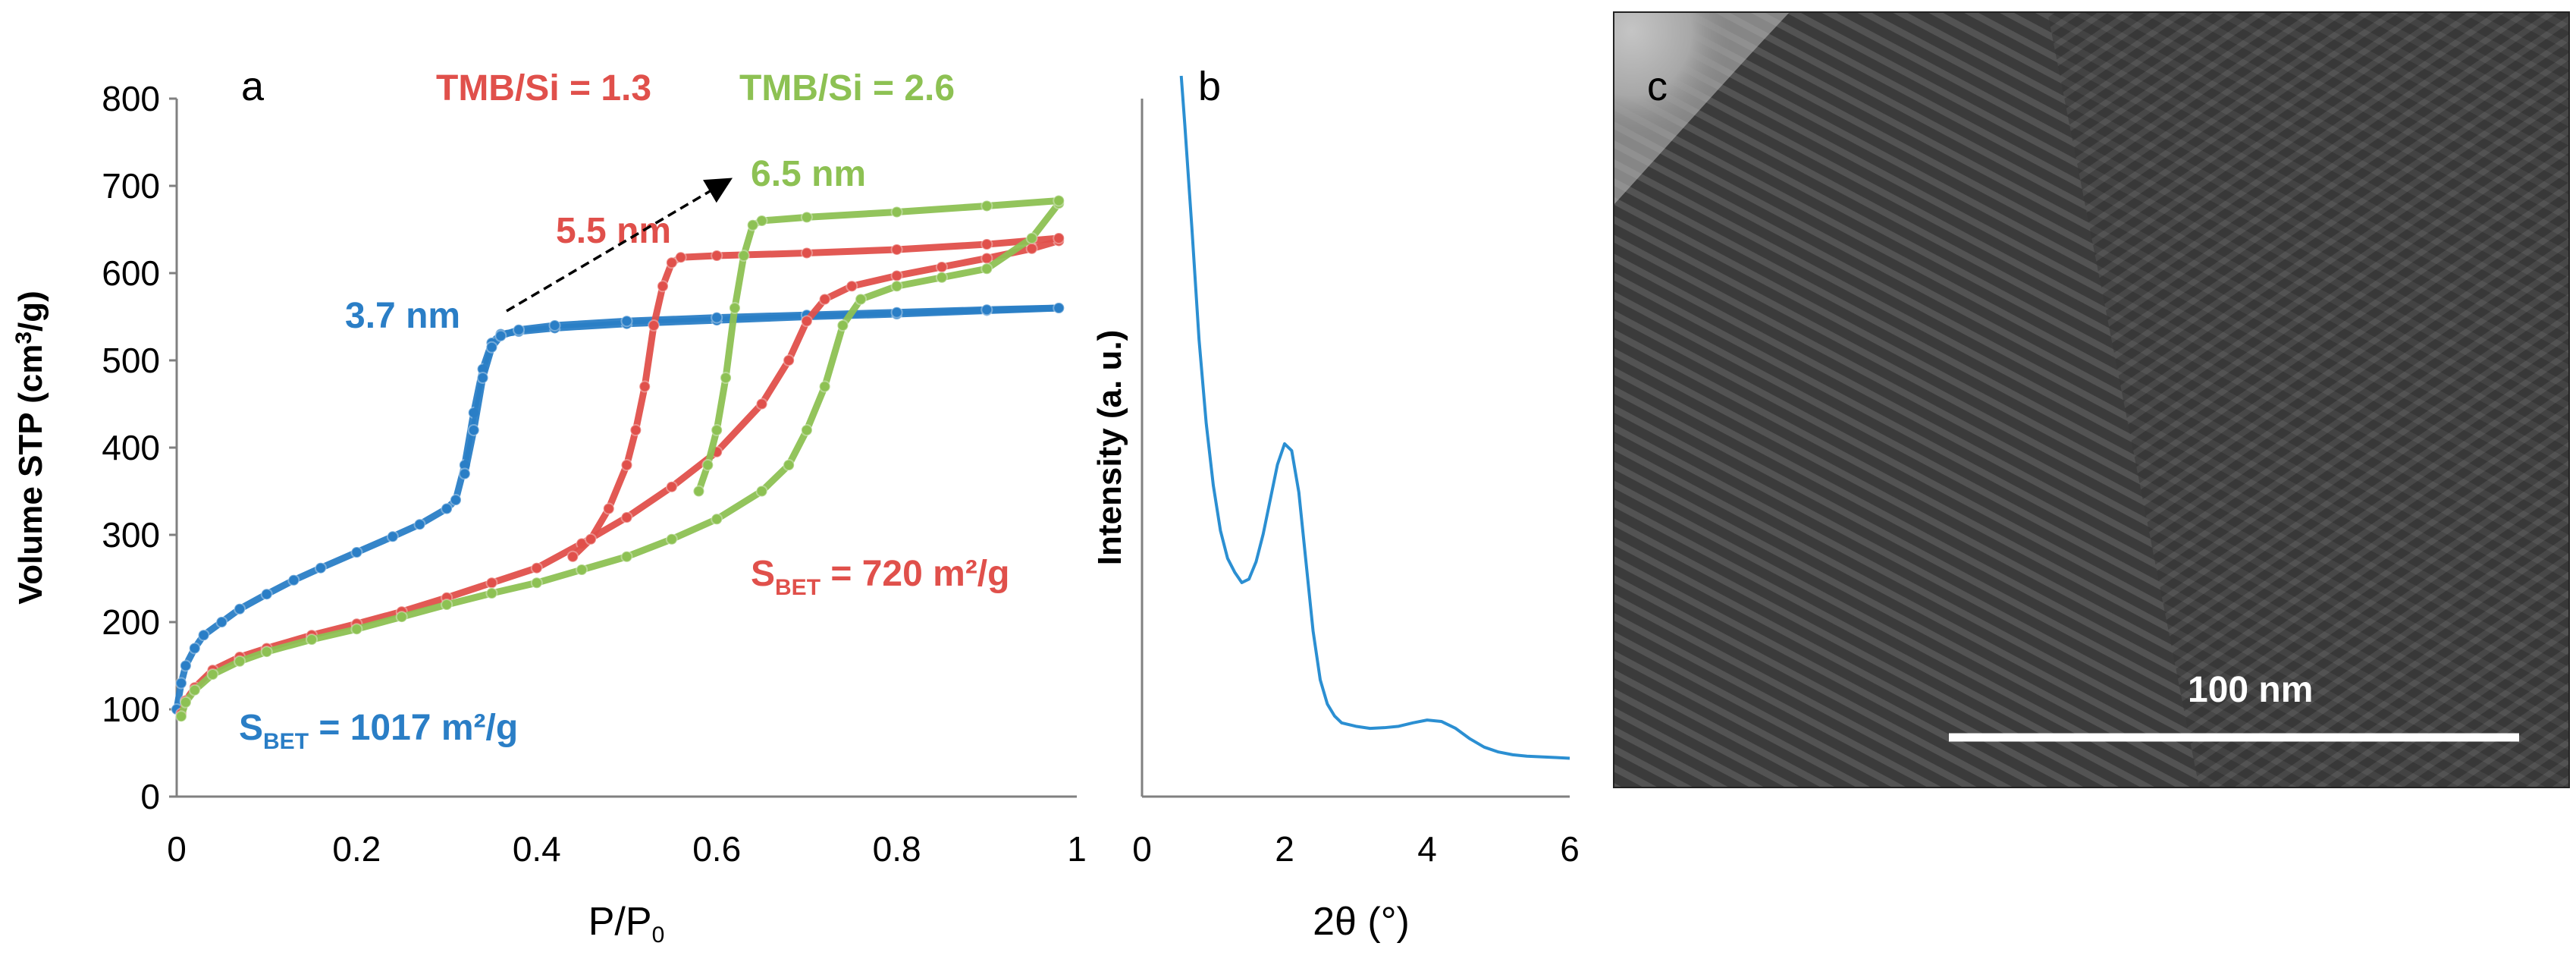 This screenshot has width=2576, height=965. What do you see at coordinates (177, 849) in the screenshot?
I see `panel-a-x-tick-label: 0` at bounding box center [177, 849].